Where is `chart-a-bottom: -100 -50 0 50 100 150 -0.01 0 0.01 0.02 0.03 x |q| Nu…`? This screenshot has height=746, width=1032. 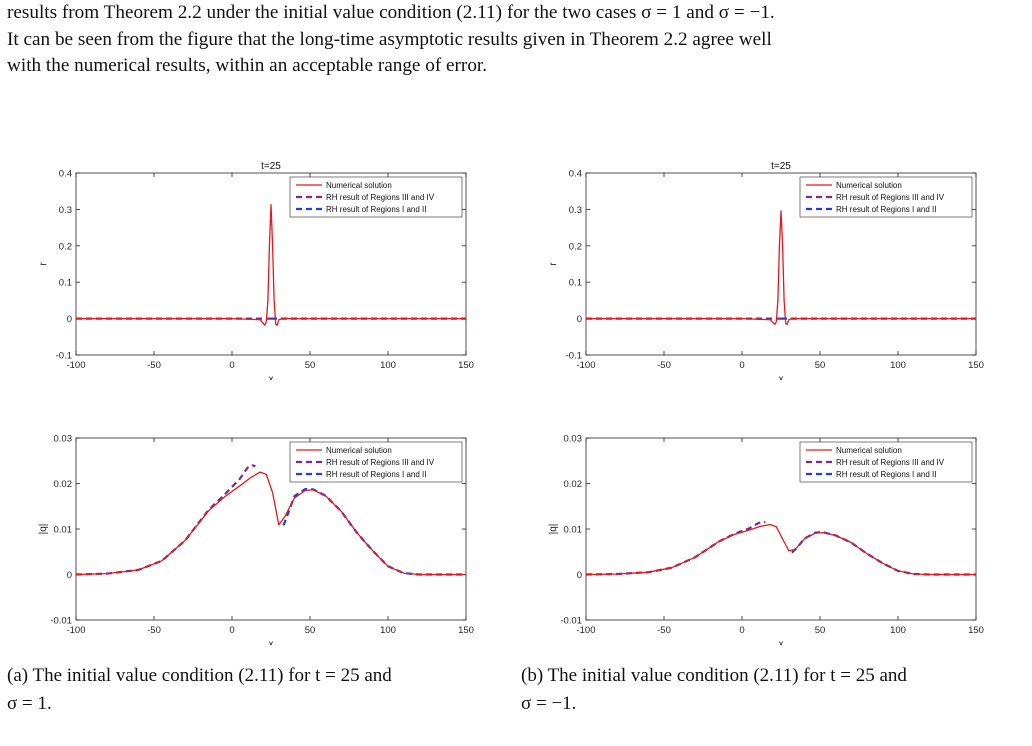 chart-a-bottom: -100 -50 0 50 100 150 -0.01 0 0.01 0.02 0.03 x |q| Nu… is located at coordinates (256, 540).